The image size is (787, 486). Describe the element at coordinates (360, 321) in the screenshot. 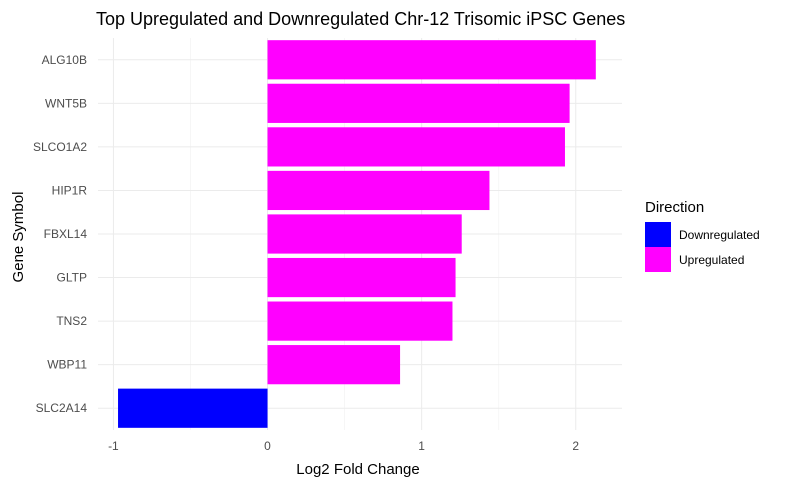

I see `bar-tns2` at that location.